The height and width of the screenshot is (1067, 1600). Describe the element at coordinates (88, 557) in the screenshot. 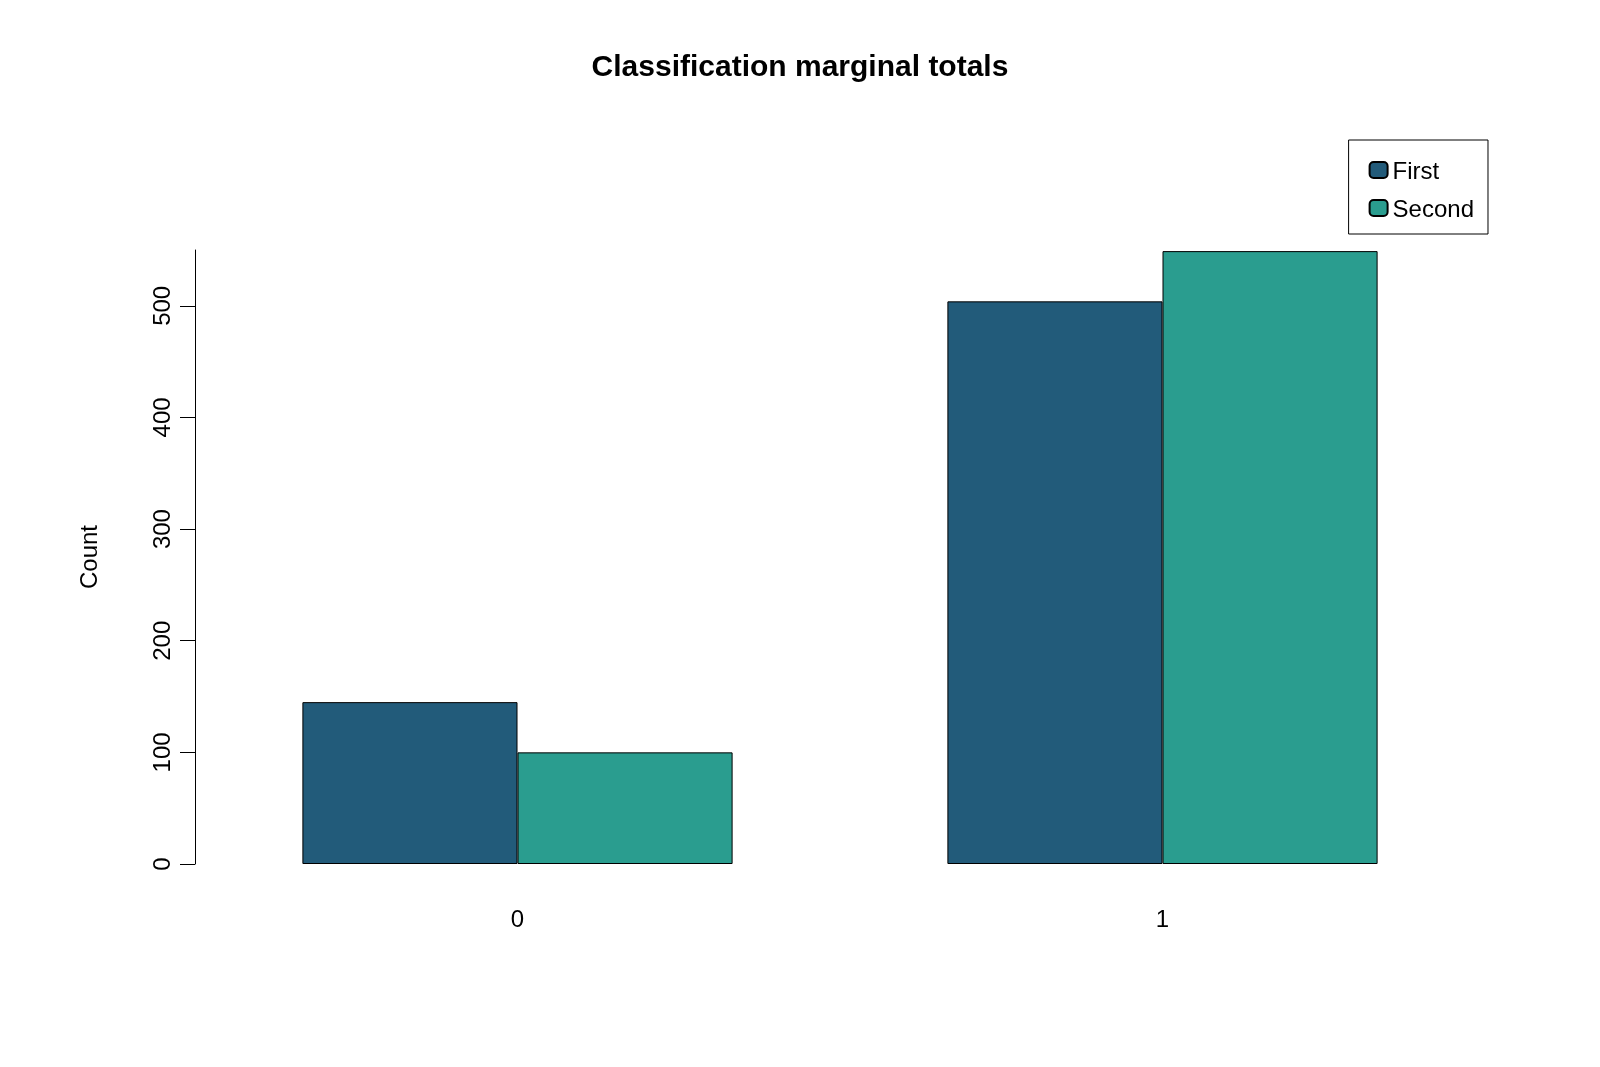

I see `y-axis-title: Count` at that location.